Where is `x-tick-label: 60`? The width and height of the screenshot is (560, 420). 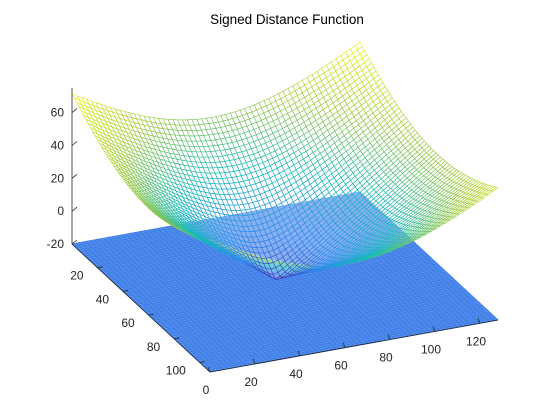
x-tick-label: 60 is located at coordinates (341, 366).